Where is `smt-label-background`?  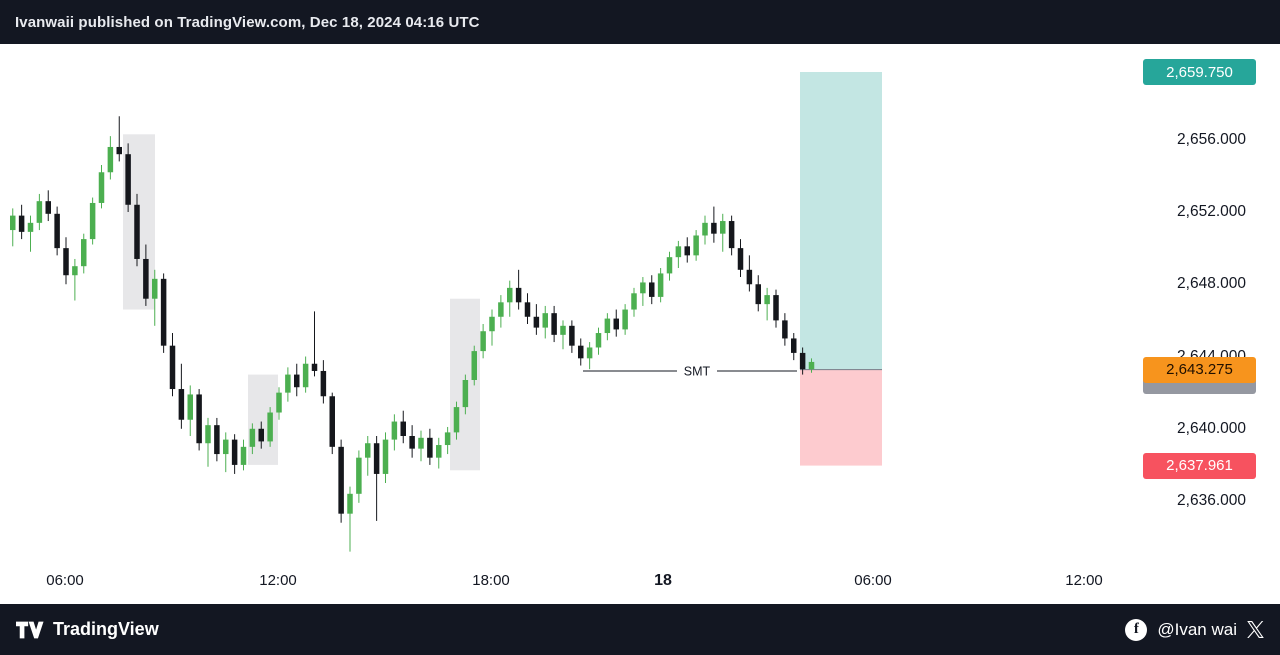
smt-label-background is located at coordinates (697, 370).